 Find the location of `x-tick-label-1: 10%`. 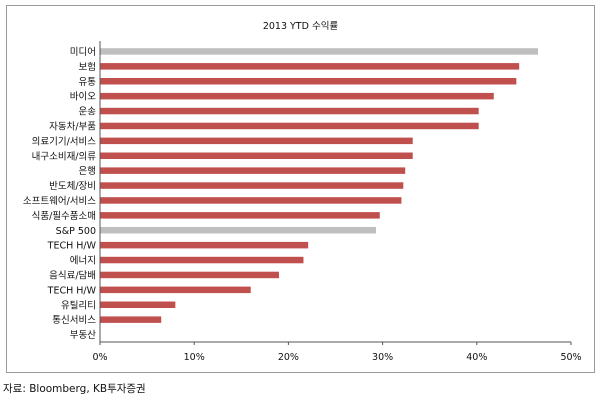

x-tick-label-1: 10% is located at coordinates (194, 357).